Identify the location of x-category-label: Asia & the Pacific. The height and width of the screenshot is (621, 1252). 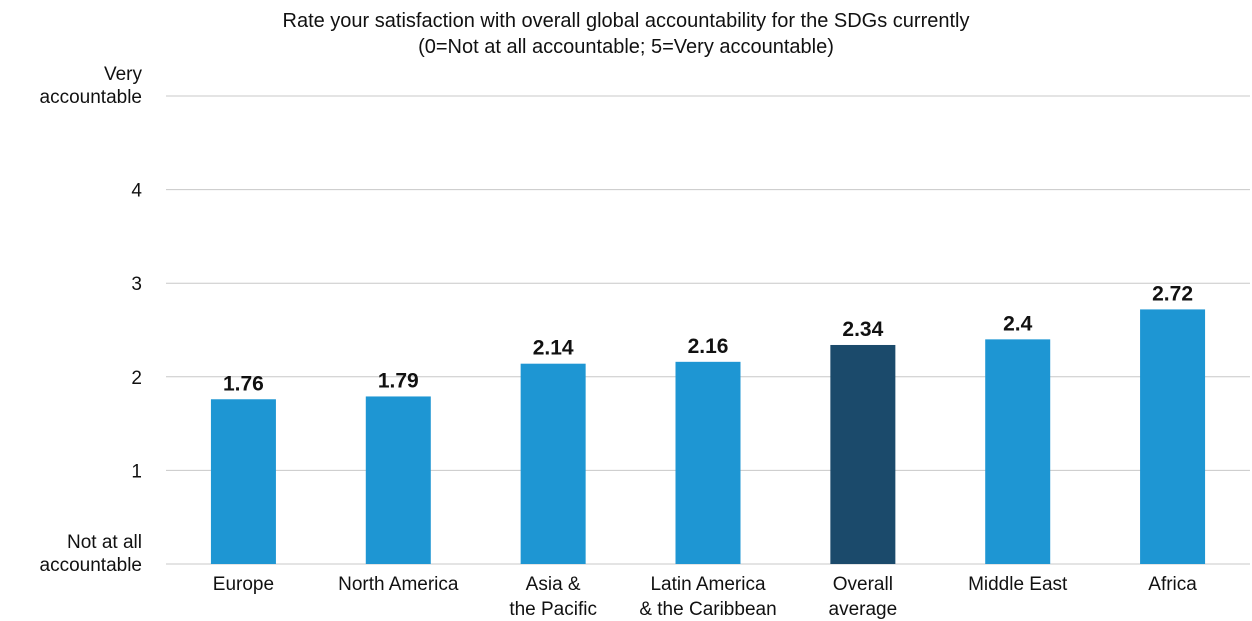
(553, 597).